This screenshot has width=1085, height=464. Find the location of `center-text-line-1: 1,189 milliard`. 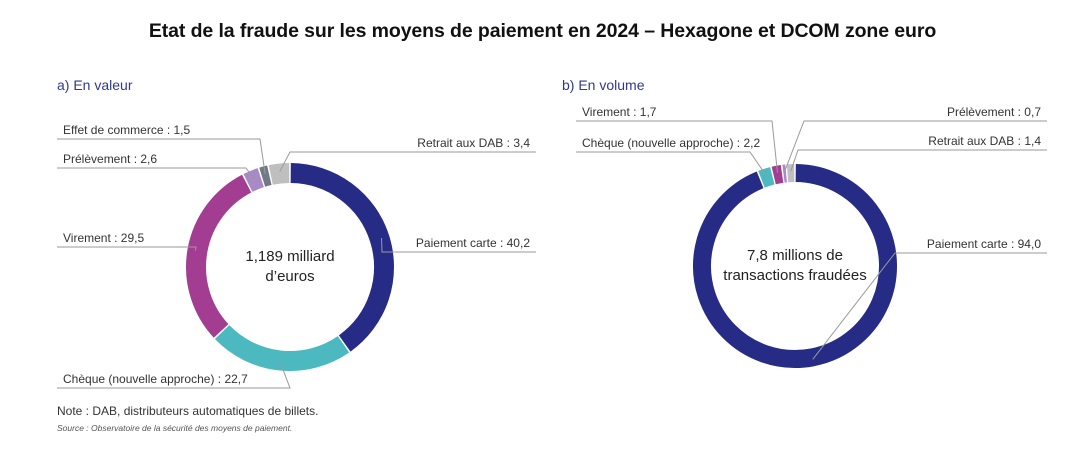

center-text-line-1: 1,189 milliard is located at coordinates (289, 256).